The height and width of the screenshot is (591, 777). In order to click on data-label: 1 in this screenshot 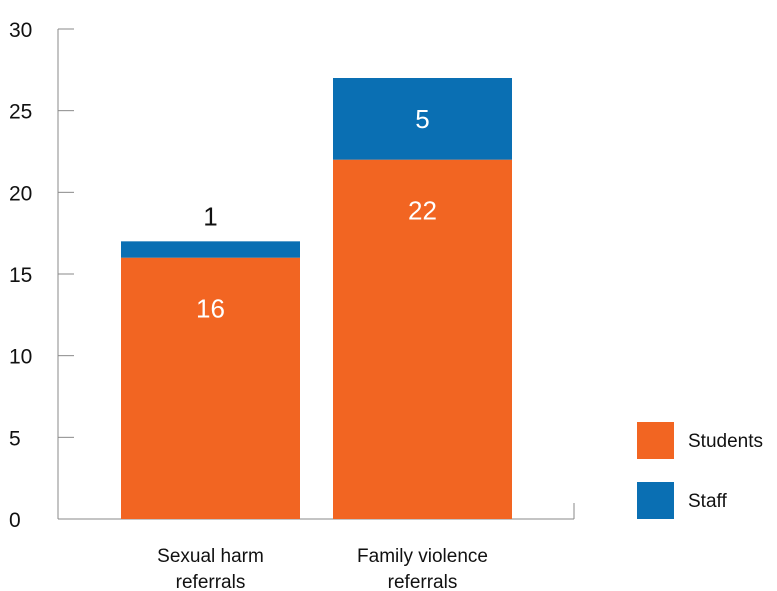, I will do `click(210, 216)`.